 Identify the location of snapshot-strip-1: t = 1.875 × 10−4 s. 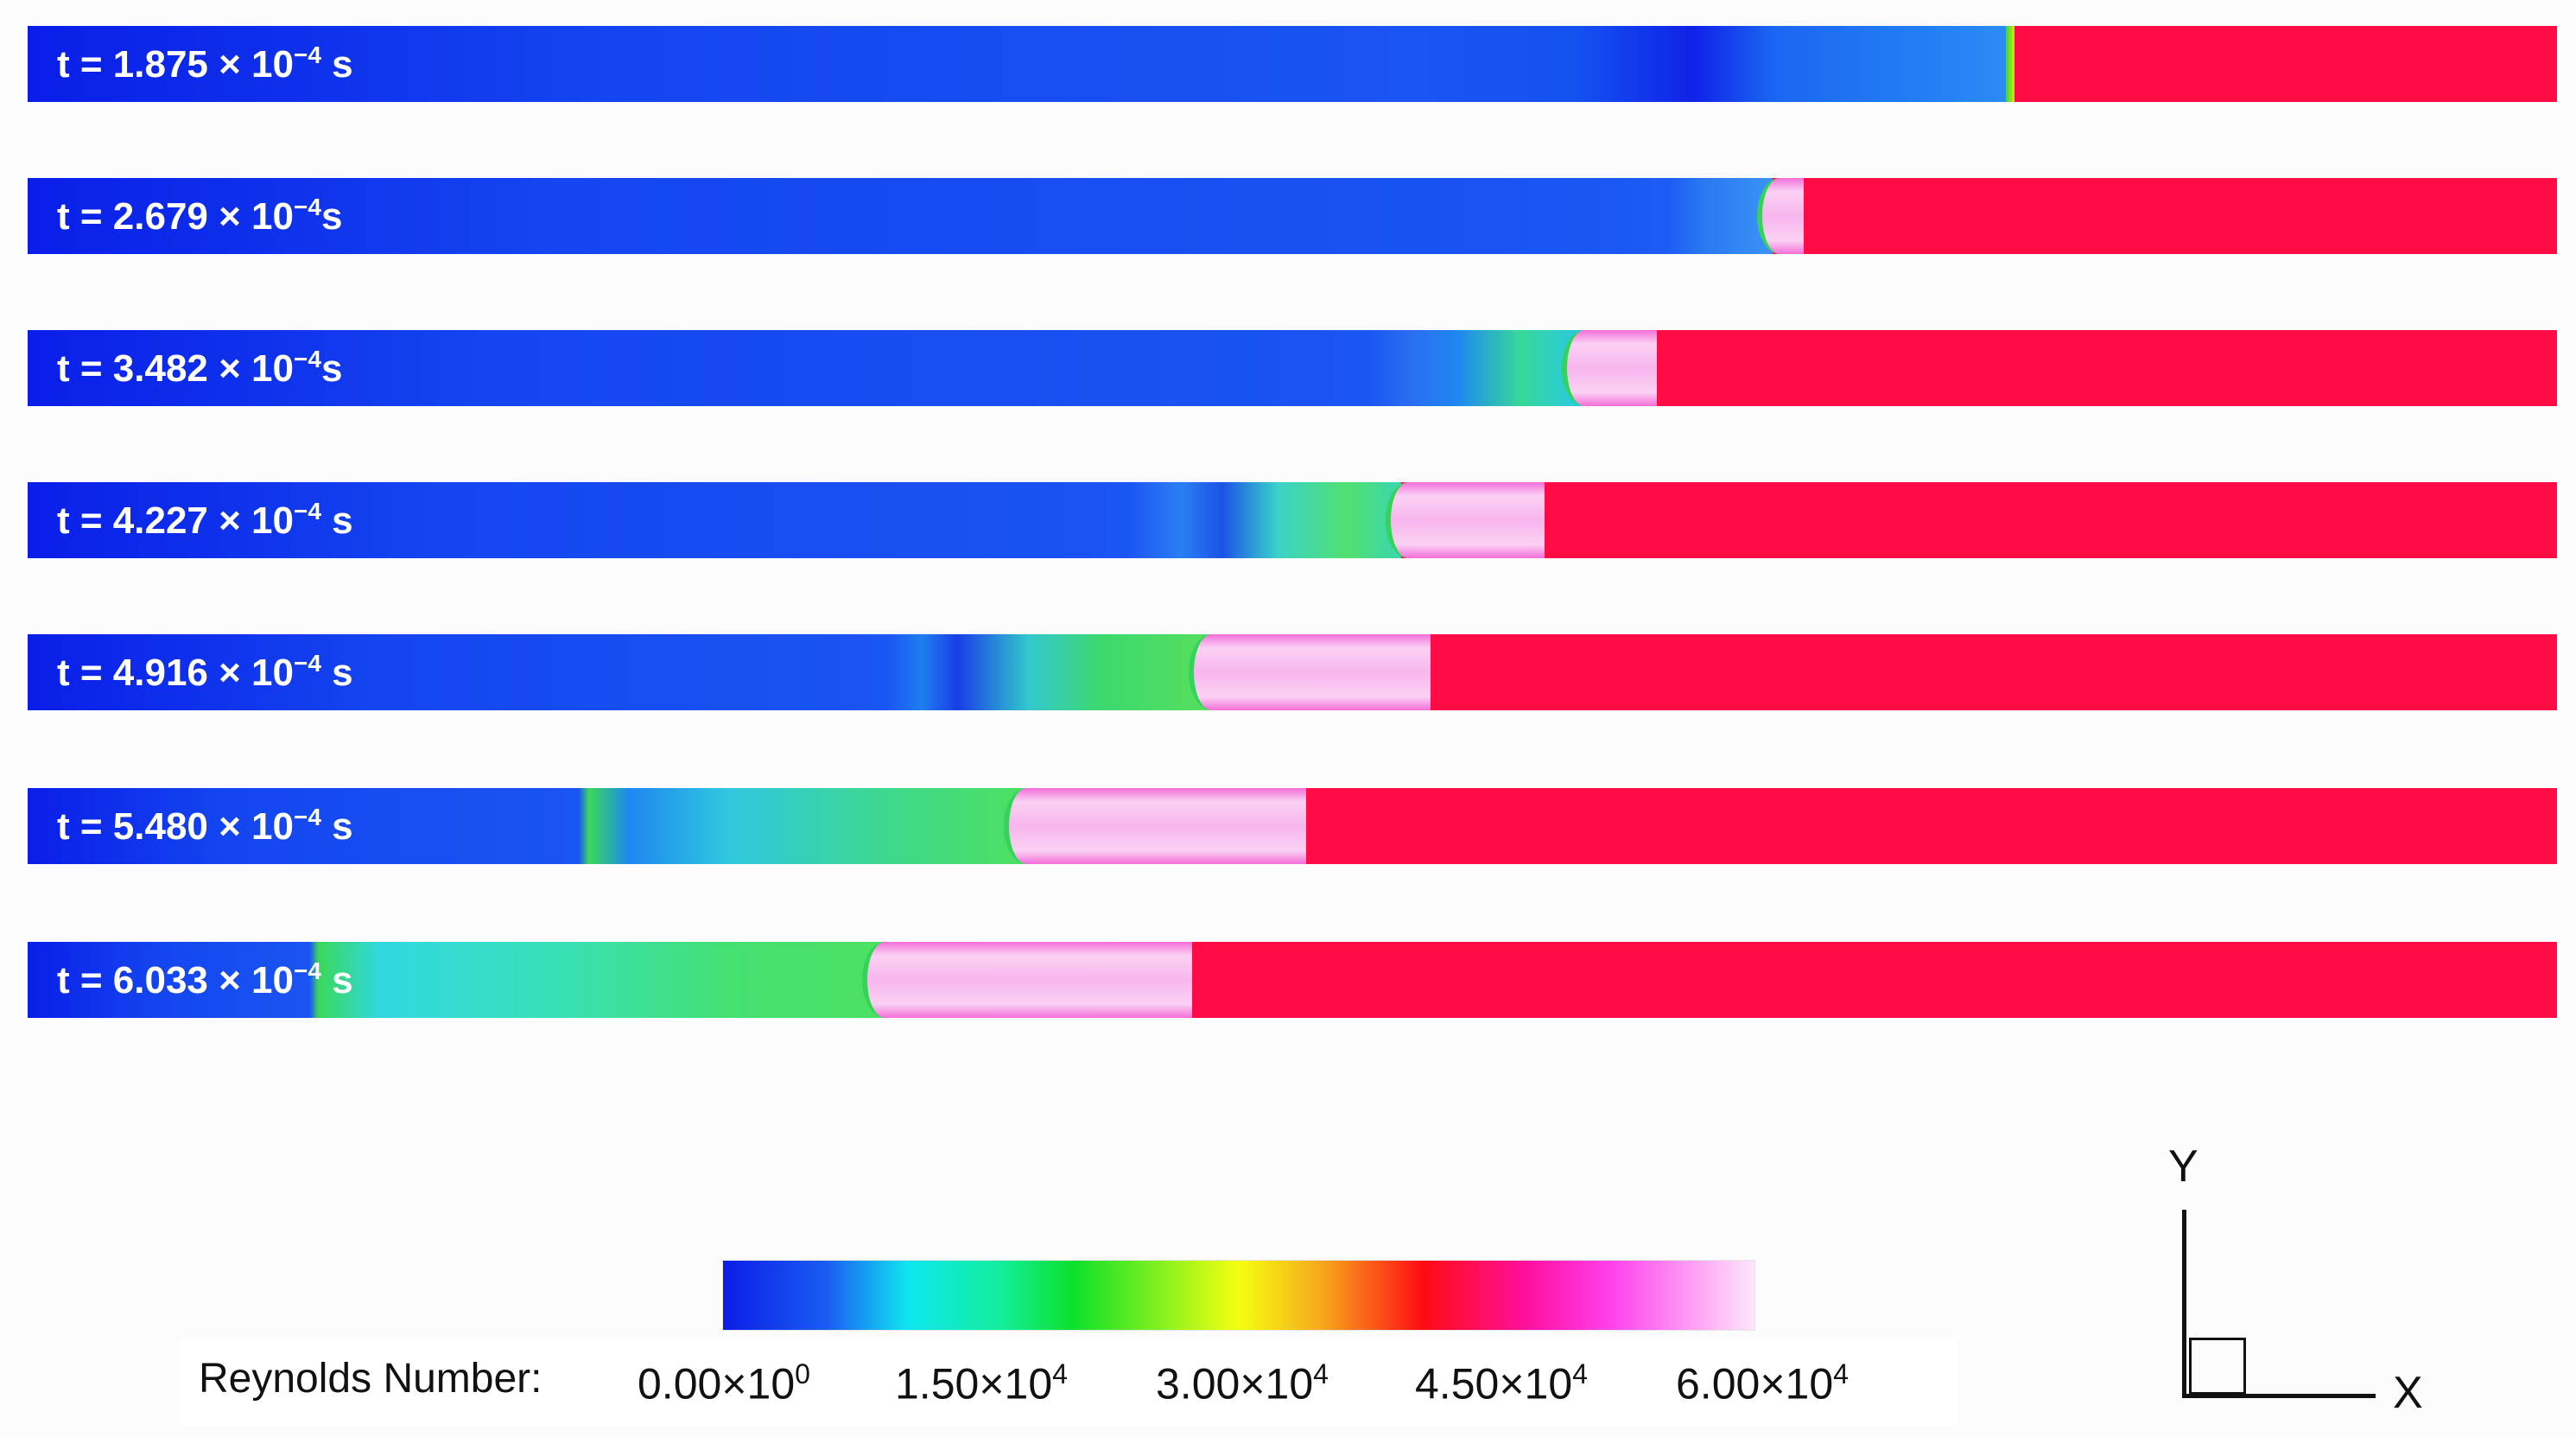
(1292, 64).